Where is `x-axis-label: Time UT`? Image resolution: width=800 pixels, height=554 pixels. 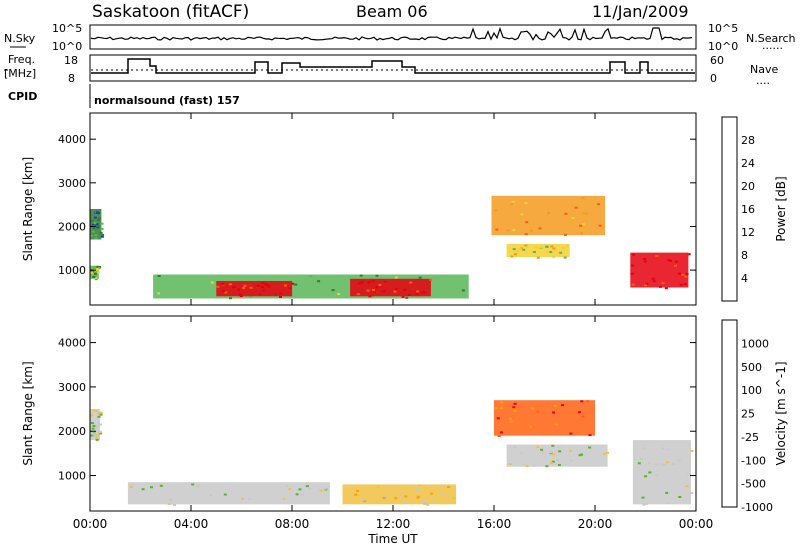 x-axis-label: Time UT is located at coordinates (392, 539).